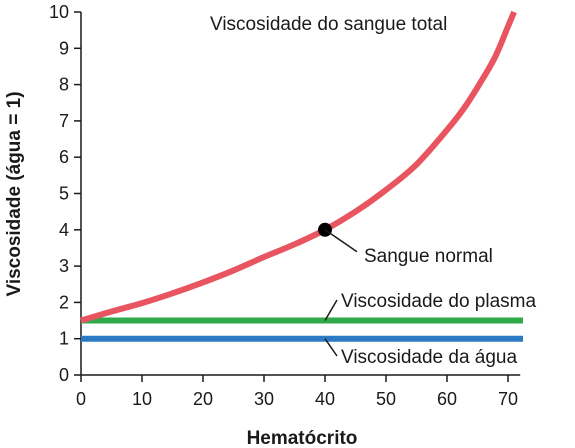 The image size is (575, 448). I want to click on x-tick-label: 70, so click(508, 399).